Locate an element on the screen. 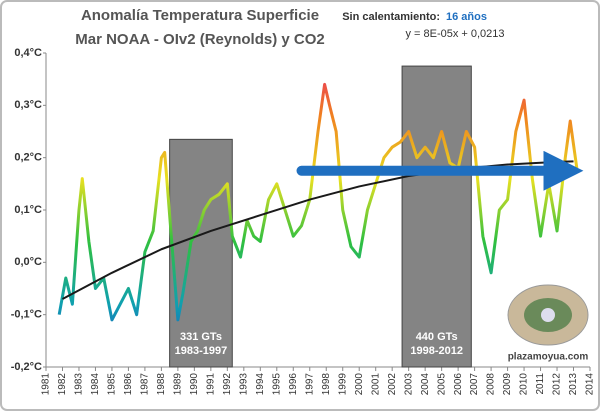  annotation-label: Sin calentamiento: is located at coordinates (391, 17).